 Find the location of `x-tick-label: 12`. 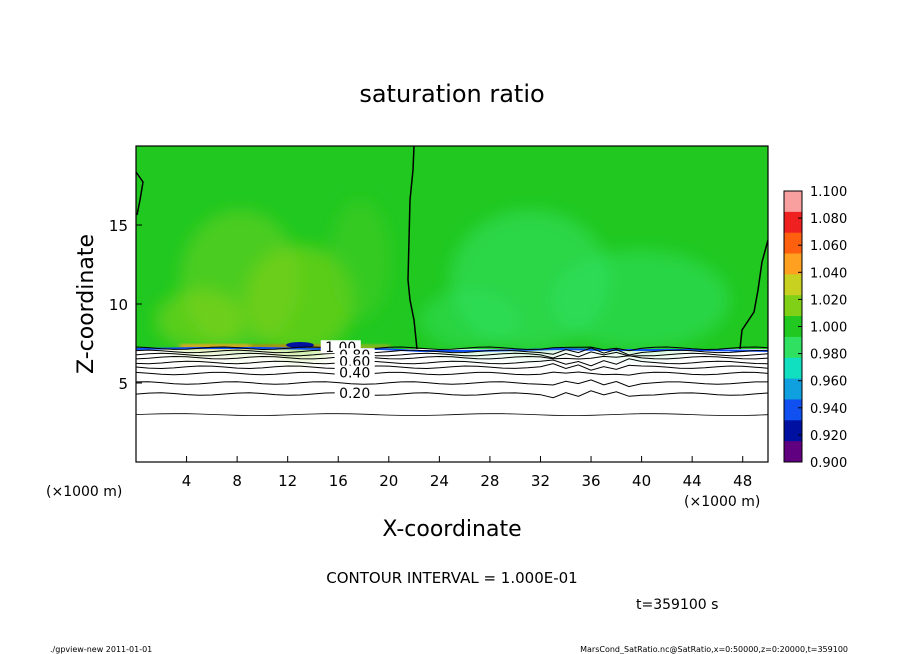

x-tick-label: 12 is located at coordinates (287, 481).